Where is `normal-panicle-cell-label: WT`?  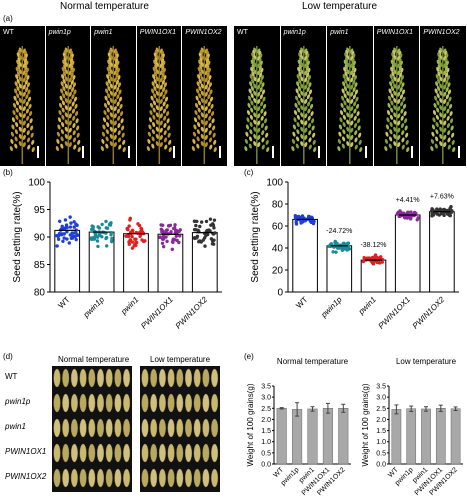 normal-panicle-cell-label: WT is located at coordinates (8, 32).